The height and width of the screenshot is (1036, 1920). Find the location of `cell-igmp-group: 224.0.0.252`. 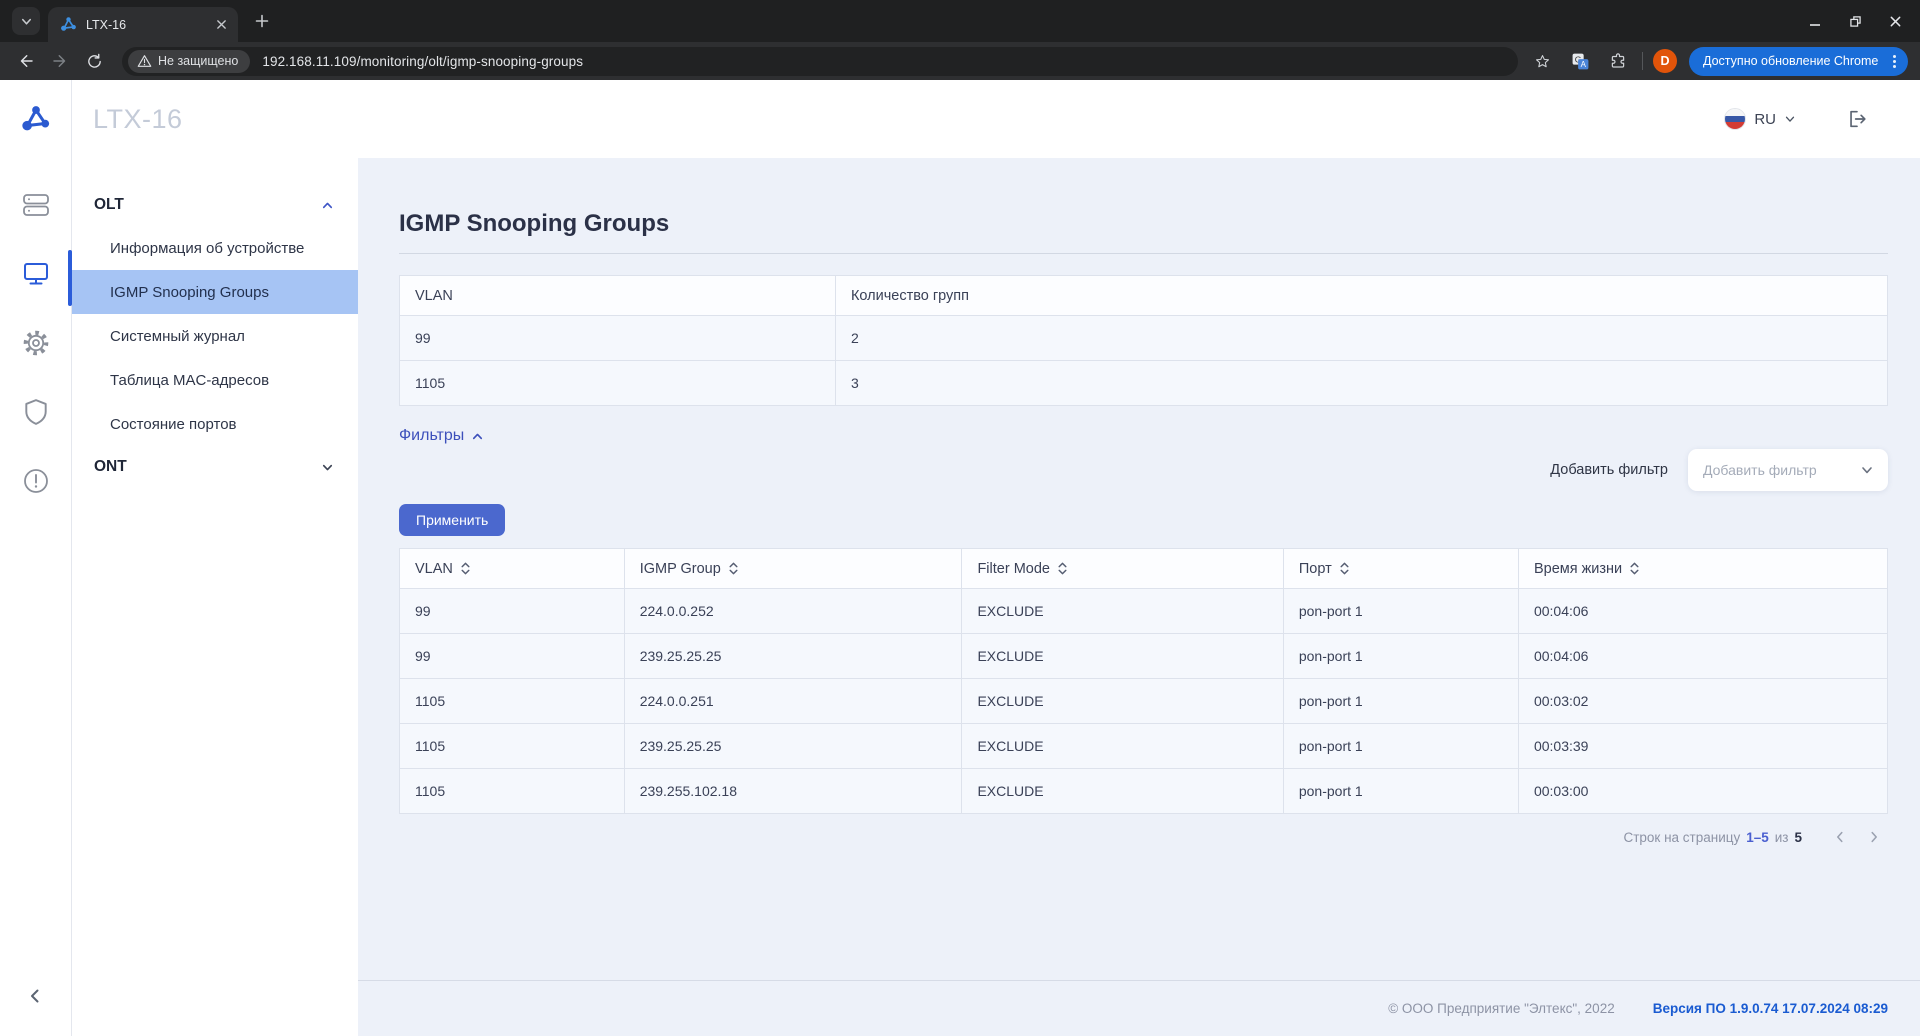

cell-igmp-group: 224.0.0.252 is located at coordinates (793, 611).